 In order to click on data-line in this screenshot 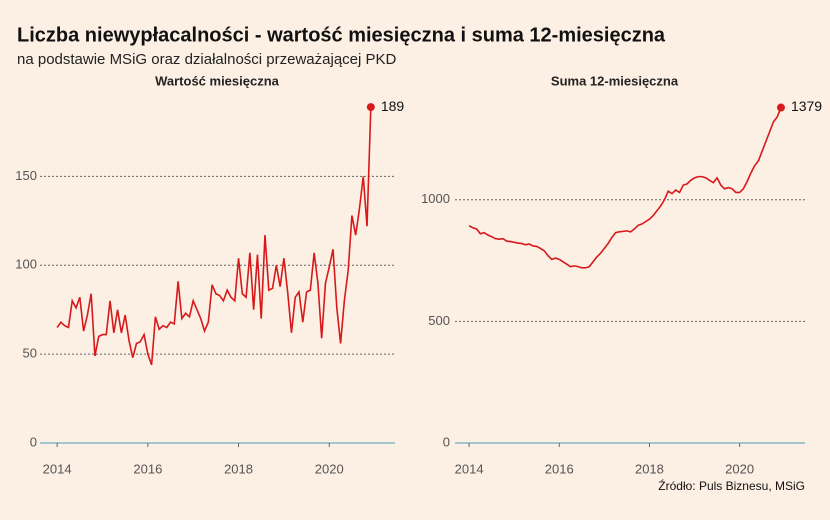, I will do `click(625, 188)`.